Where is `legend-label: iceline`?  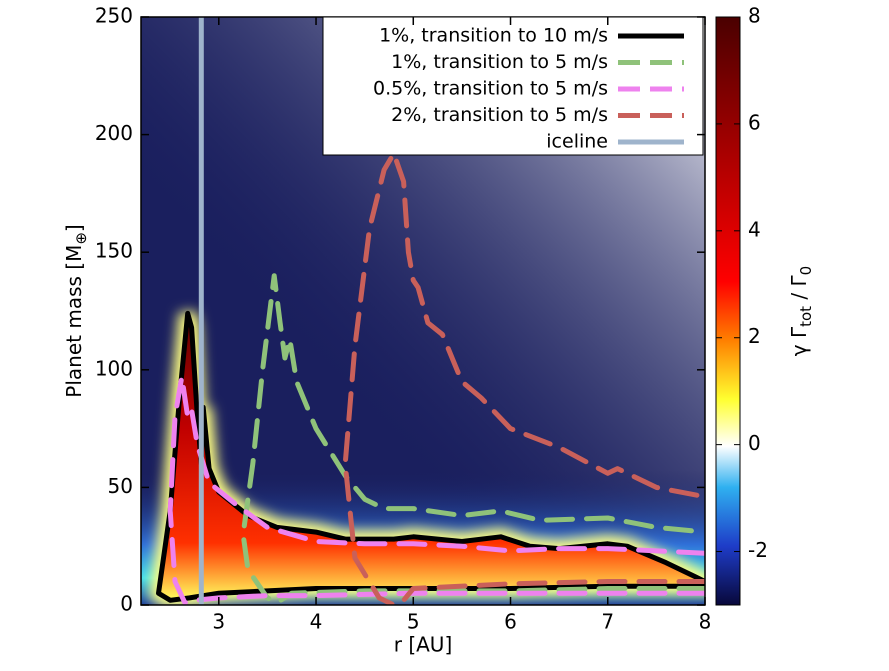 legend-label: iceline is located at coordinates (577, 142).